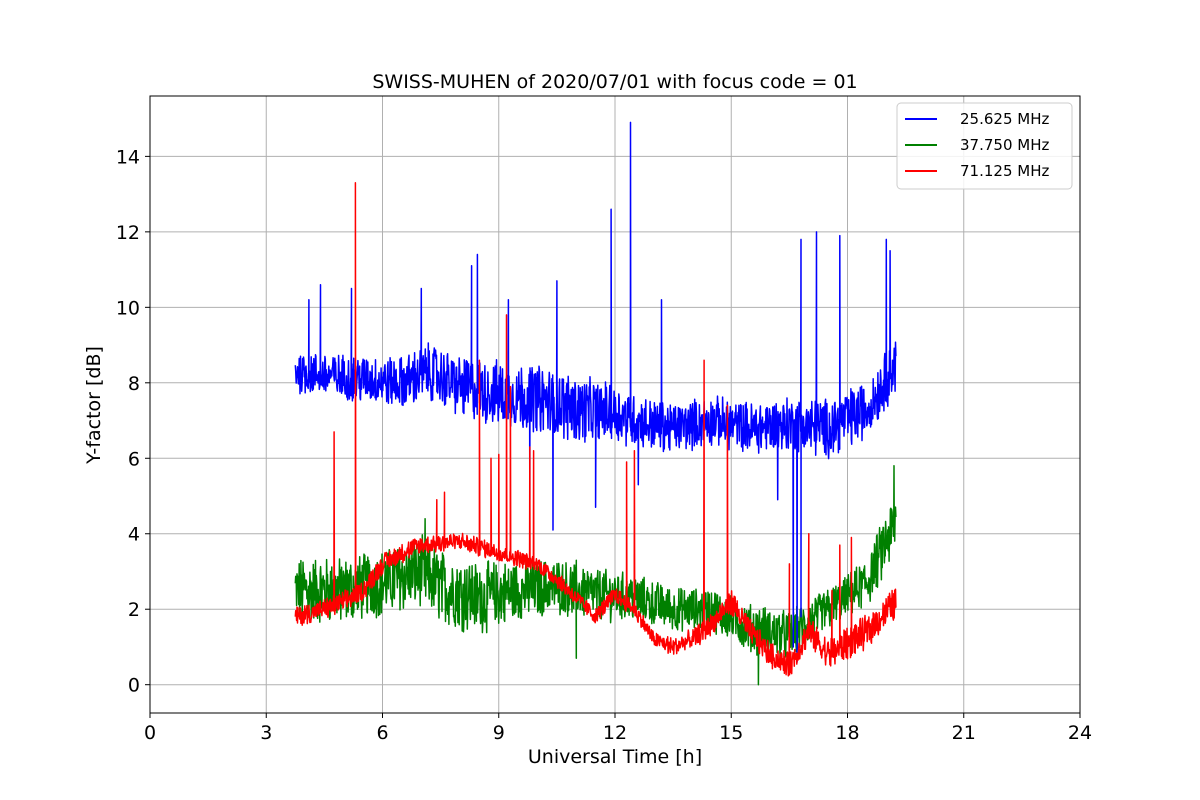  I want to click on x-axis-ticks: 0 3 6 9 12 15 18 21 24, so click(618, 728).